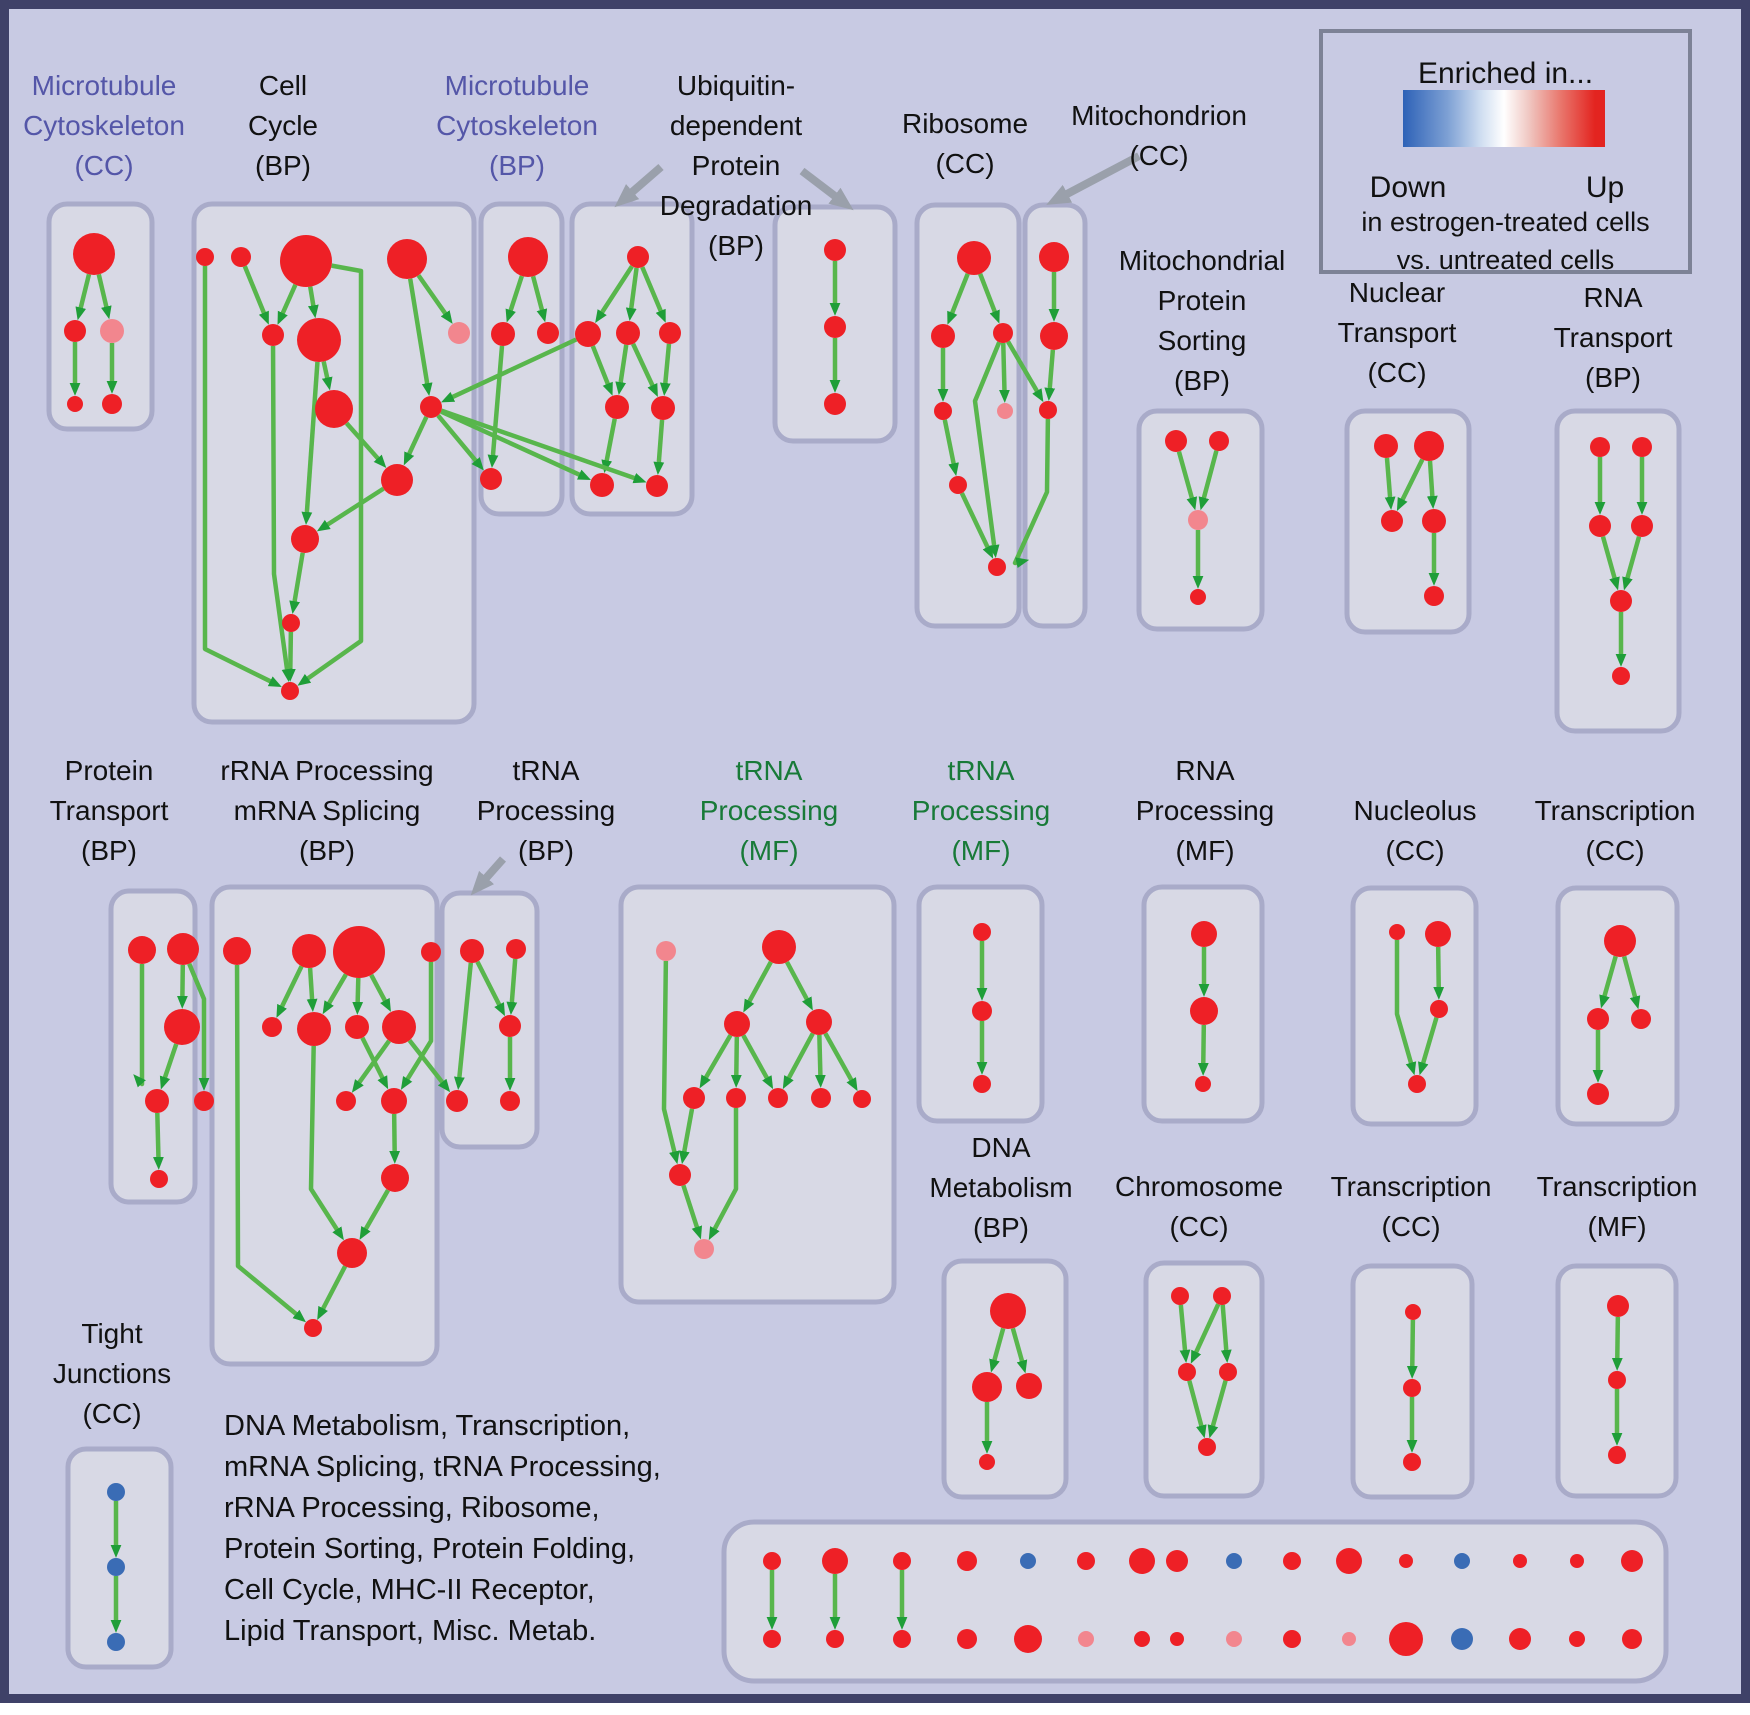 The image size is (1750, 1715). I want to click on edge-microtubule-cytoskeleton-cc, so click(83, 297).